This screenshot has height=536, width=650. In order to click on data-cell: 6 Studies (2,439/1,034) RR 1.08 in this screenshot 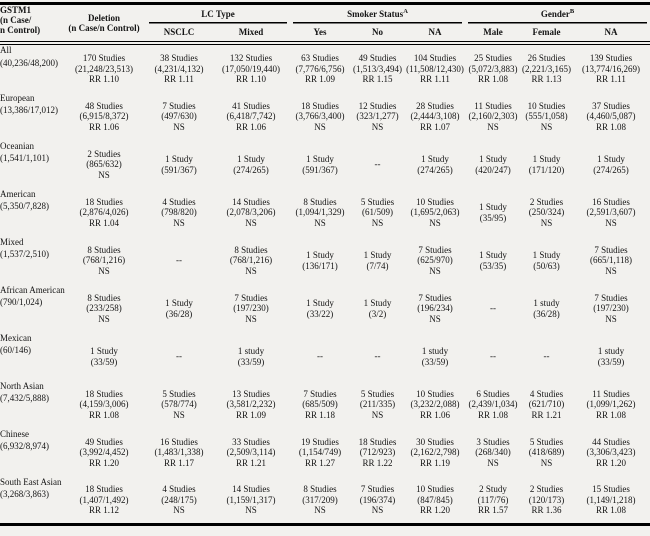, I will do `click(493, 405)`.